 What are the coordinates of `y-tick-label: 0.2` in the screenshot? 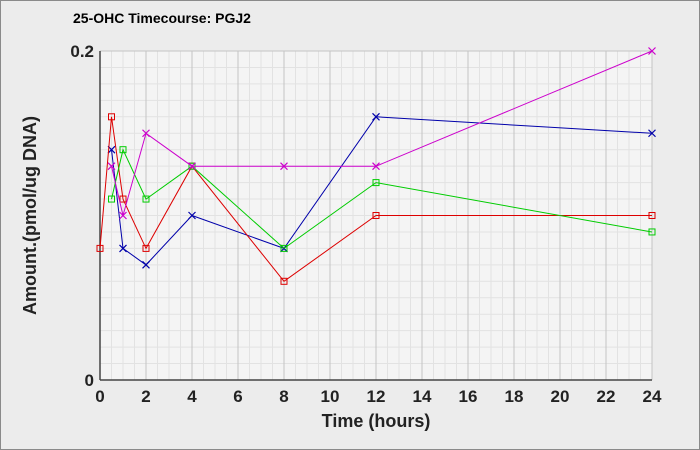 It's located at (82, 51).